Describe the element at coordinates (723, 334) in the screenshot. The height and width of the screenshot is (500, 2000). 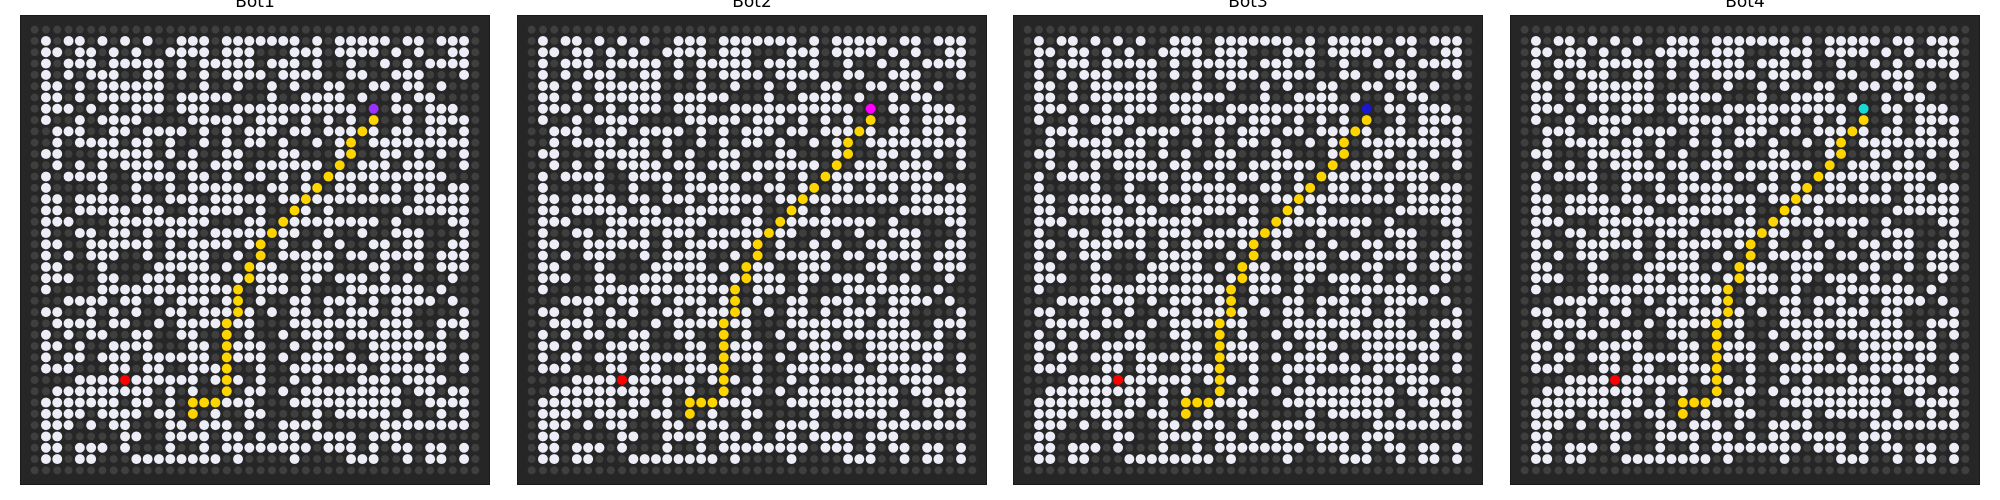
I see `path-cell` at that location.